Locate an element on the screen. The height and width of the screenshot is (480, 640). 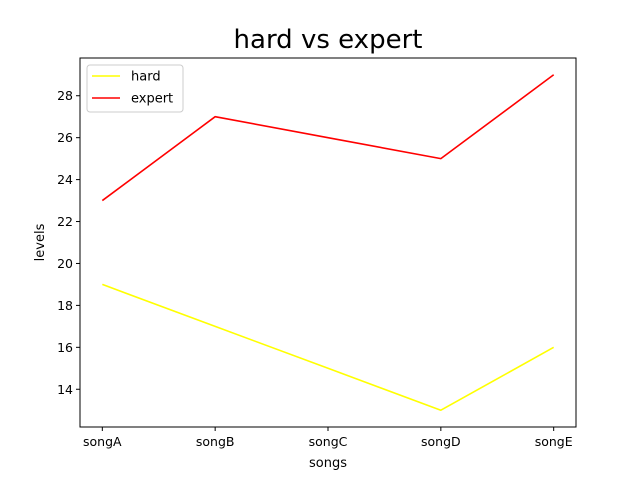
x-axis-title: songs is located at coordinates (328, 463).